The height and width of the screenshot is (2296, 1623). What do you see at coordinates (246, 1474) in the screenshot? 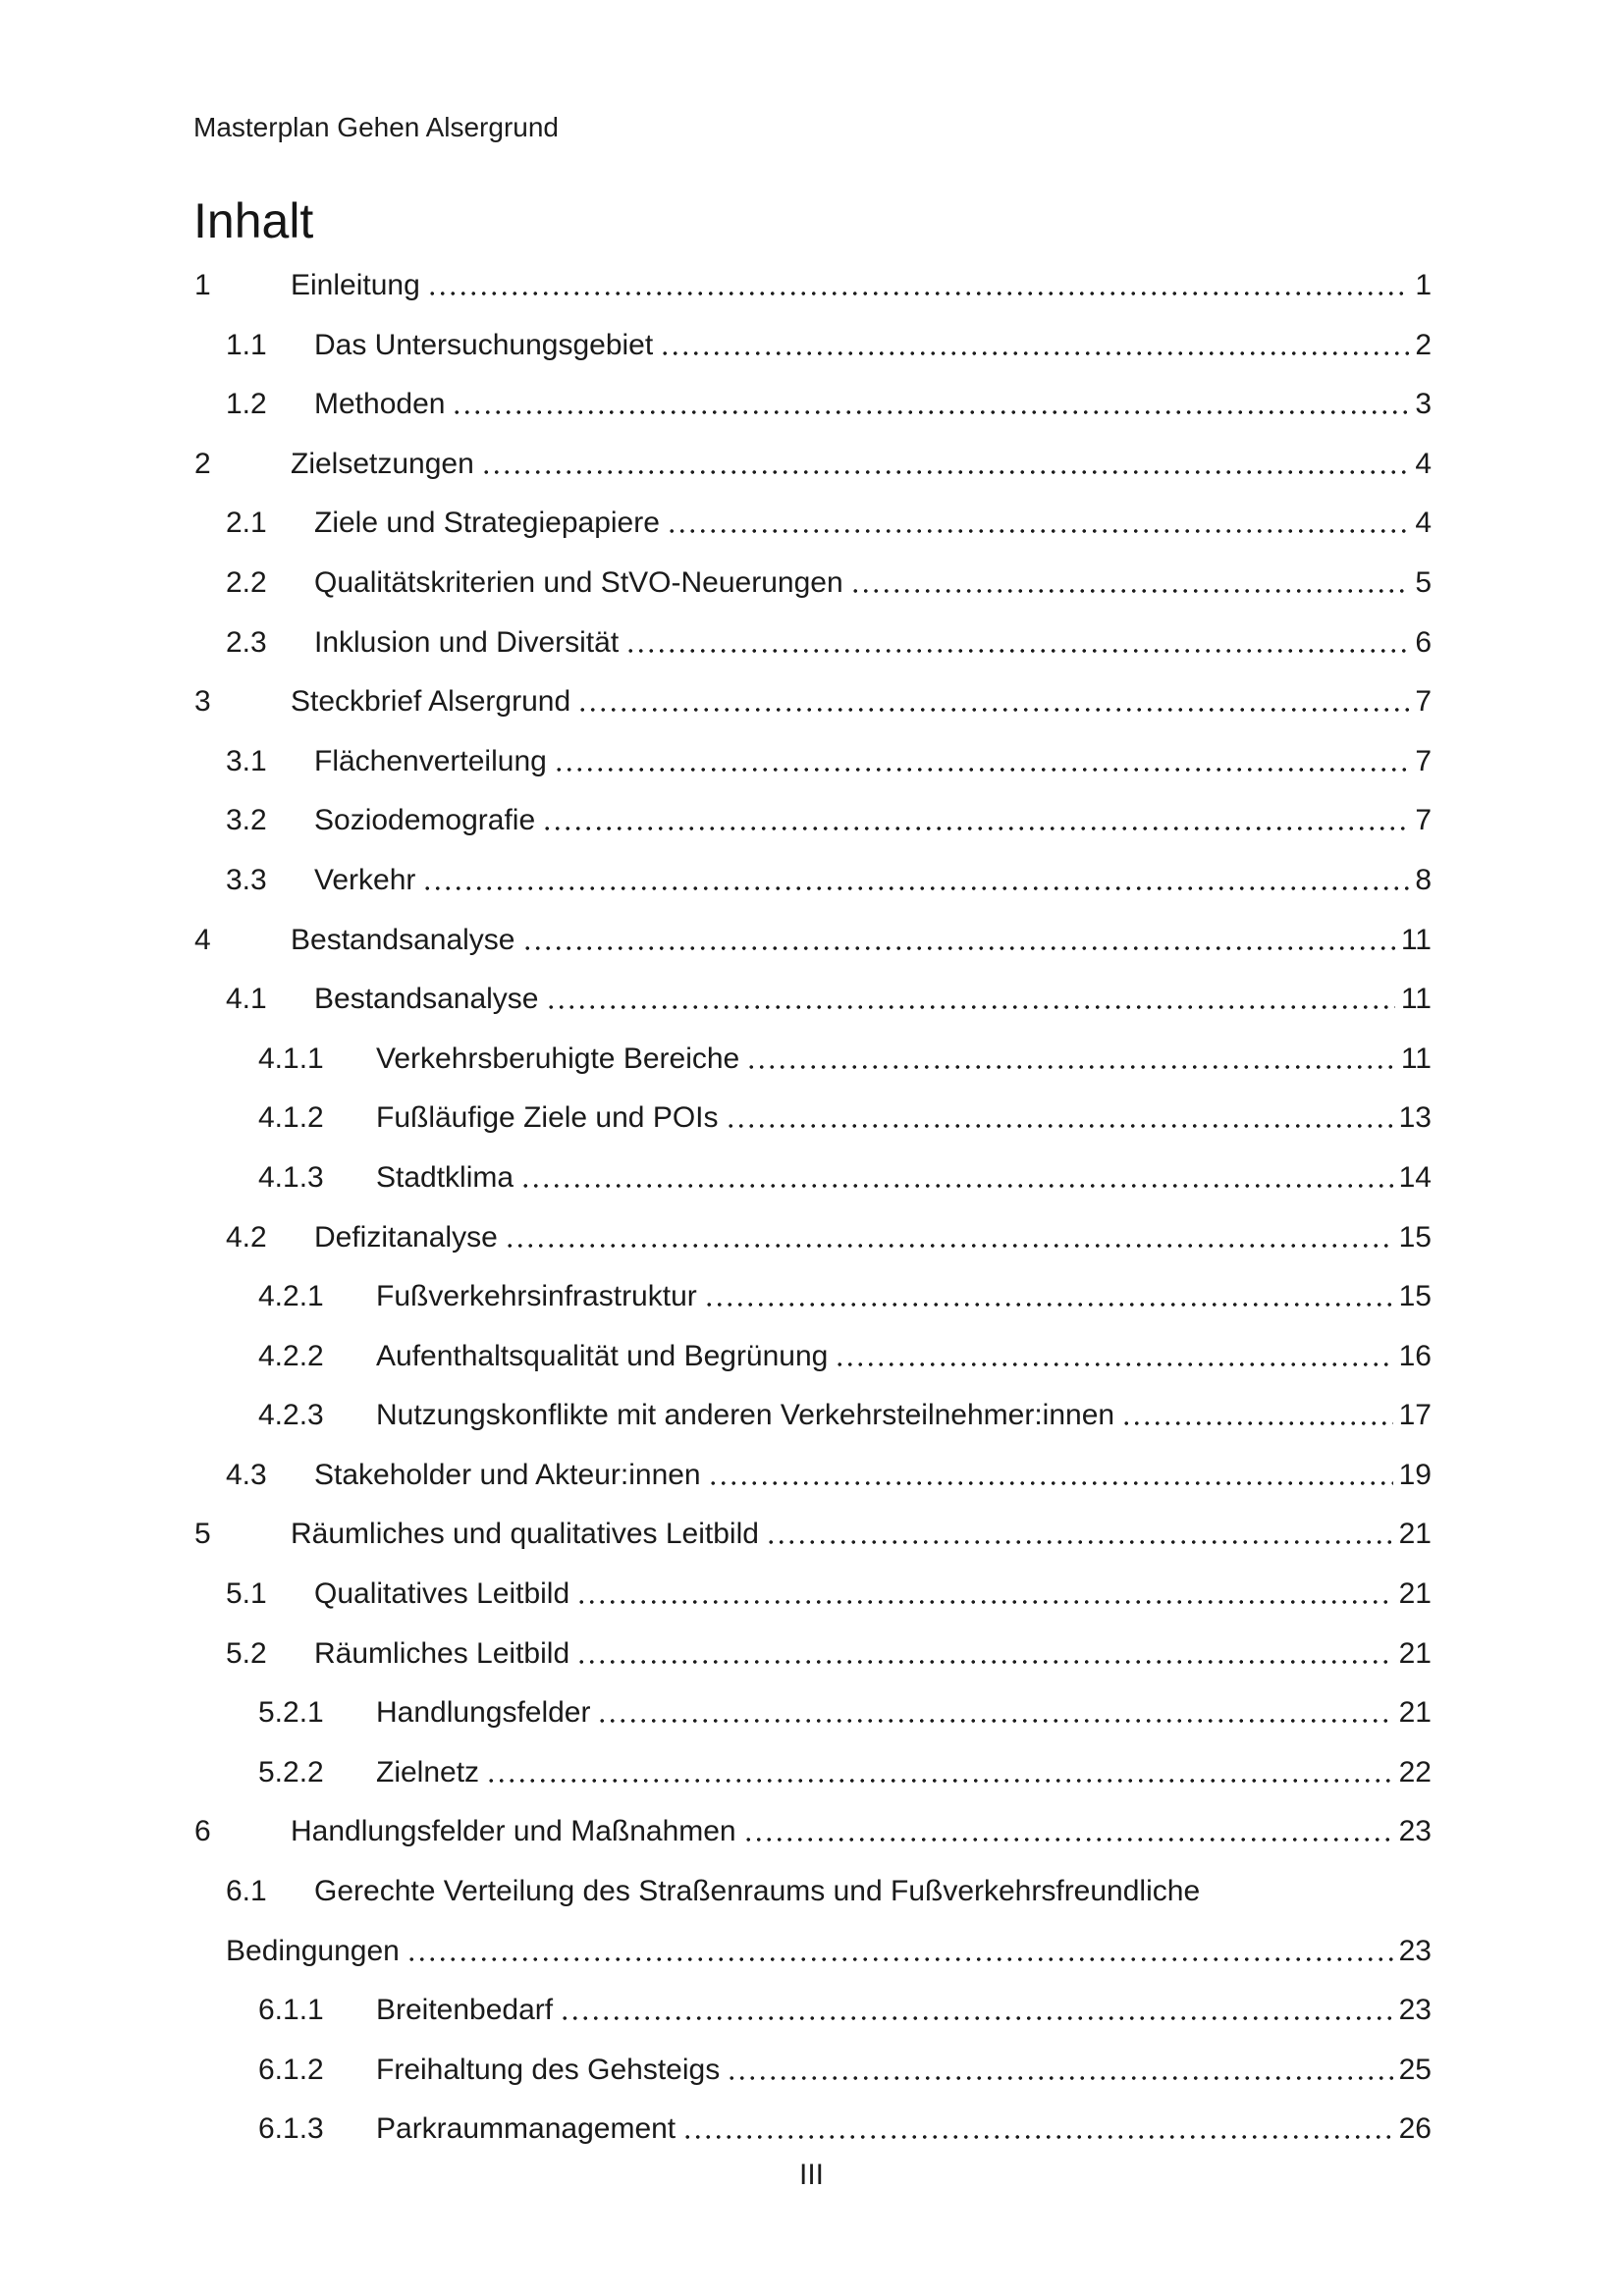
I see `toc-entry-number: 4.3` at bounding box center [246, 1474].